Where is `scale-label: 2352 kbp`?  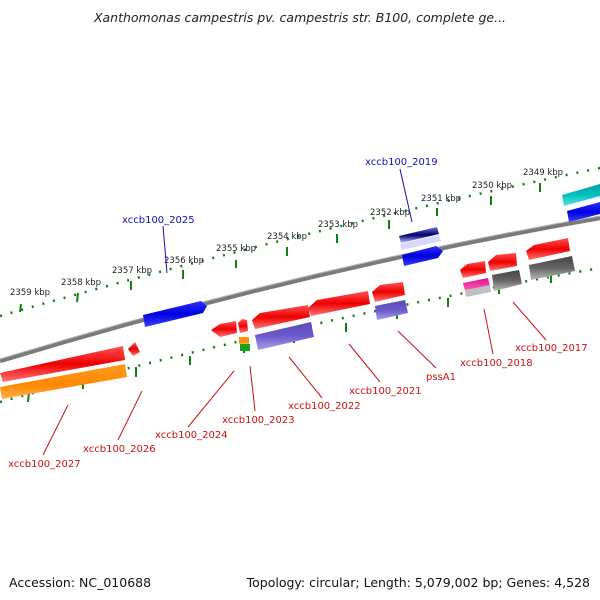 scale-label: 2352 kbp is located at coordinates (390, 213).